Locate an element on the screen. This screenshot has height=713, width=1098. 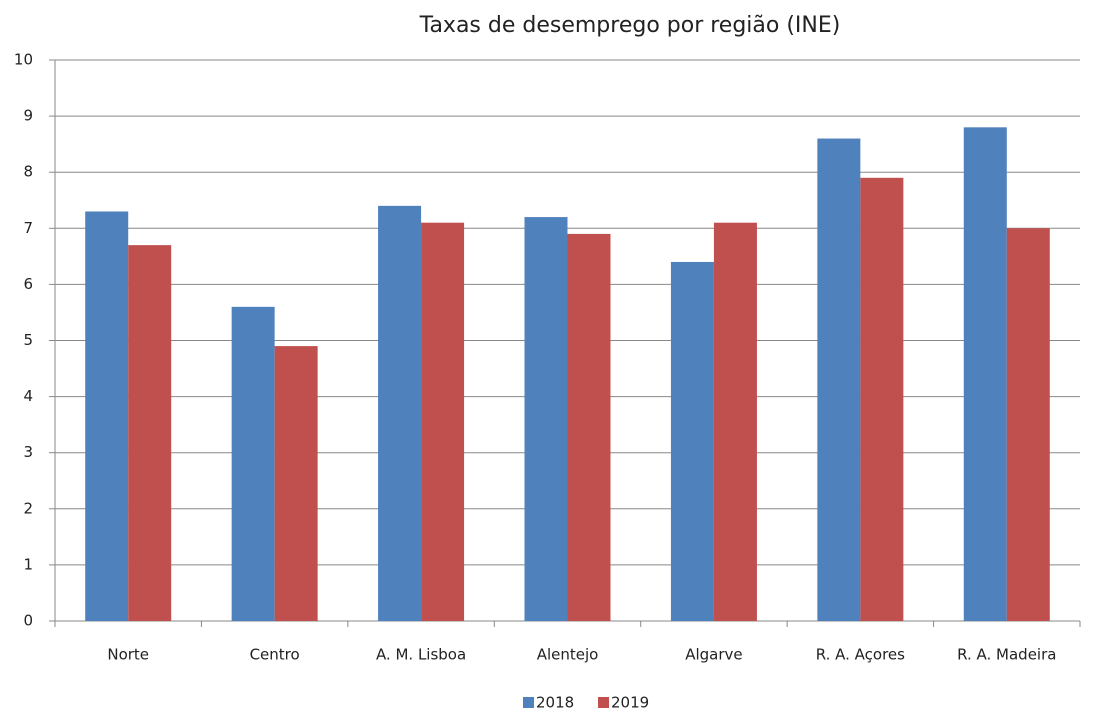
chart-title: Taxas de desemprego por região (INE) is located at coordinates (630, 25).